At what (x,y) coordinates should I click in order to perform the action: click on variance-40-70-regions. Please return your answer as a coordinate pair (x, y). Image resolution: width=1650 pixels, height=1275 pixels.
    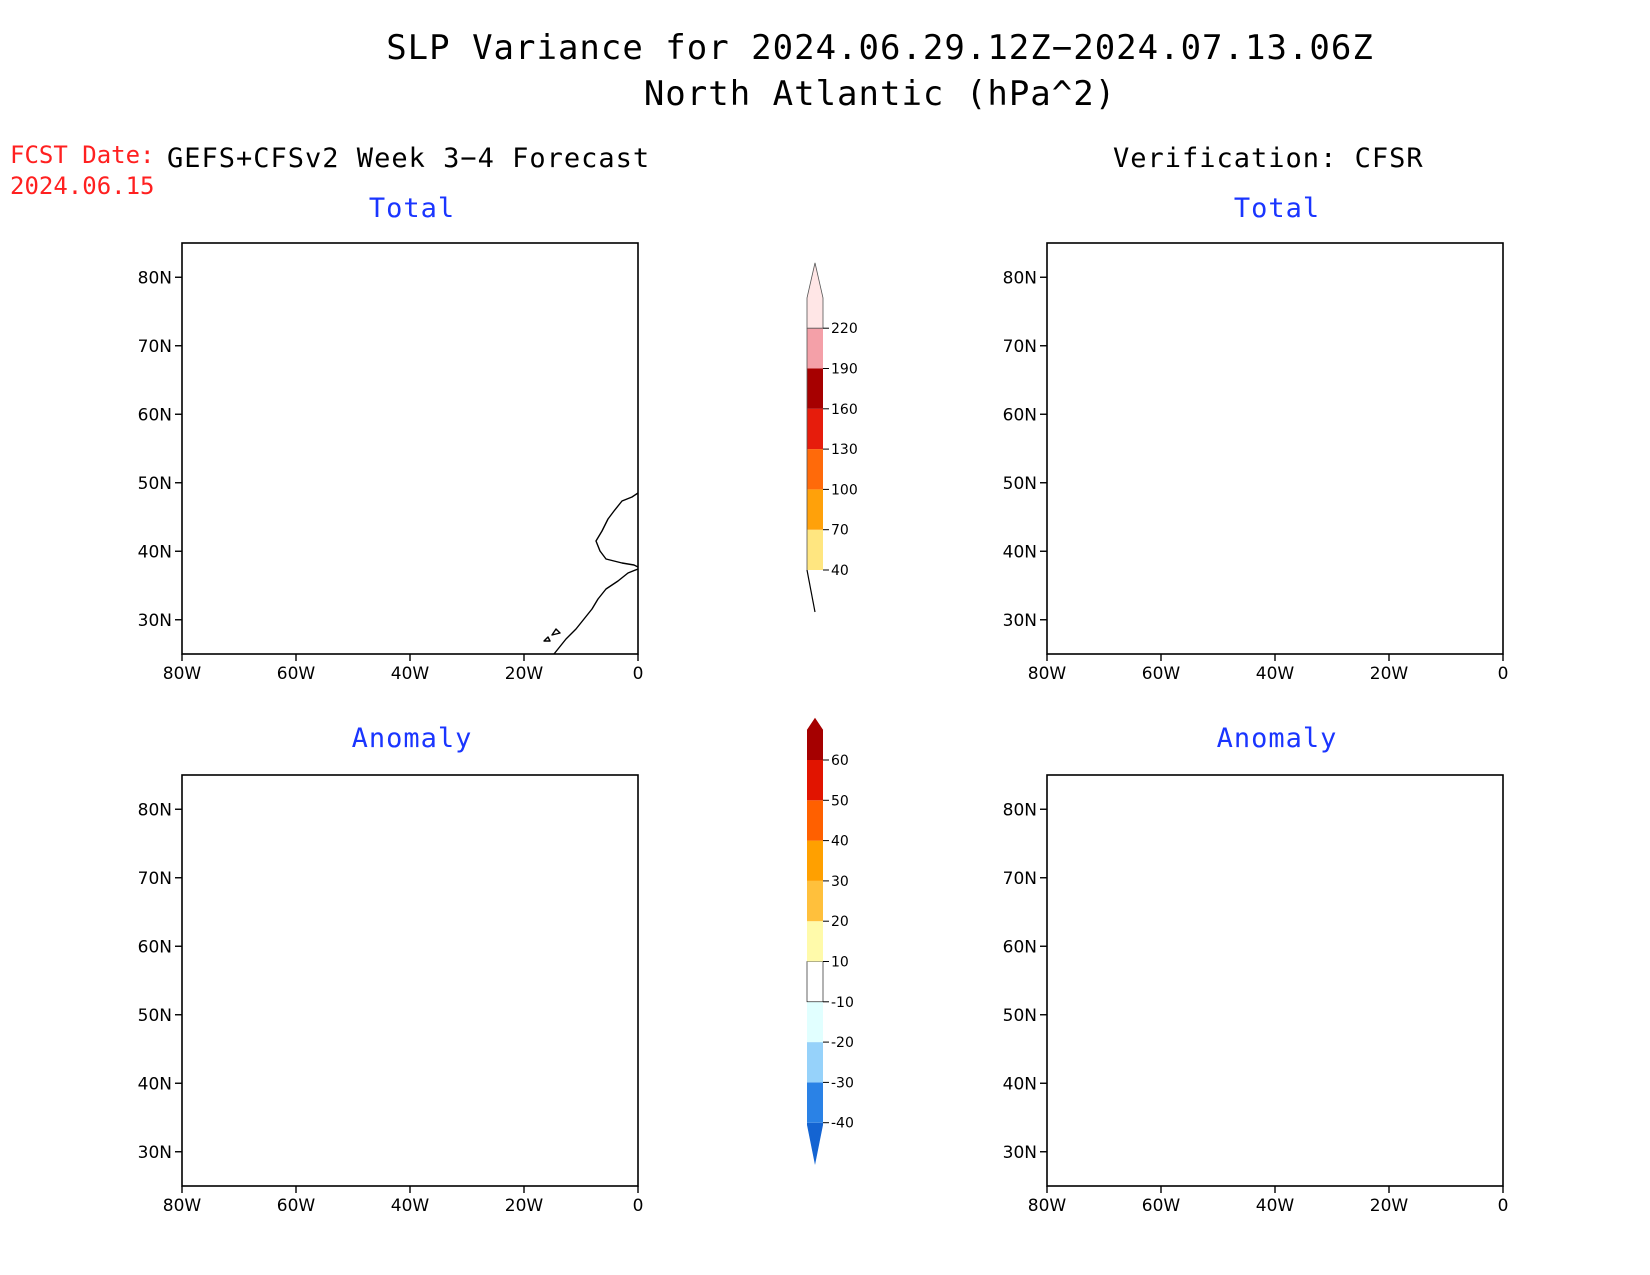
    Looking at the image, I should click on (1275, 396).